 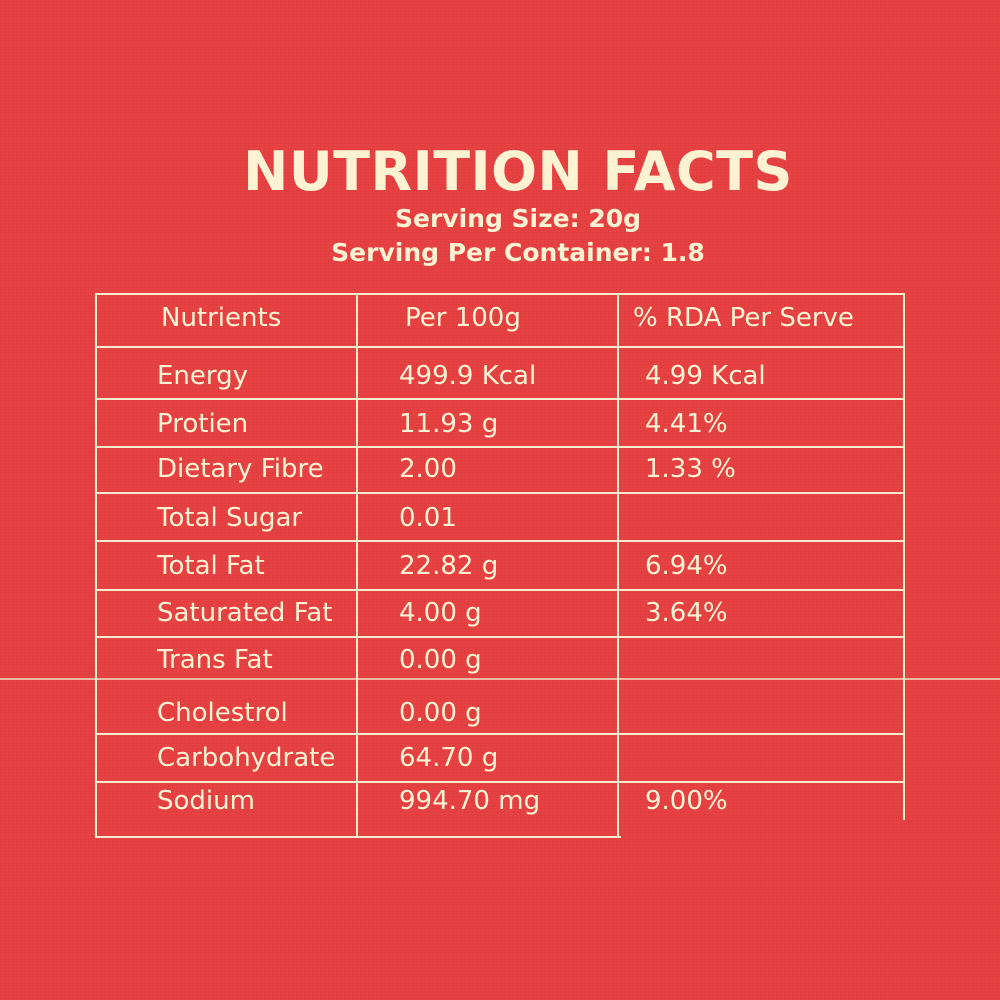 What do you see at coordinates (618, 565) in the screenshot?
I see `table-divider-col2` at bounding box center [618, 565].